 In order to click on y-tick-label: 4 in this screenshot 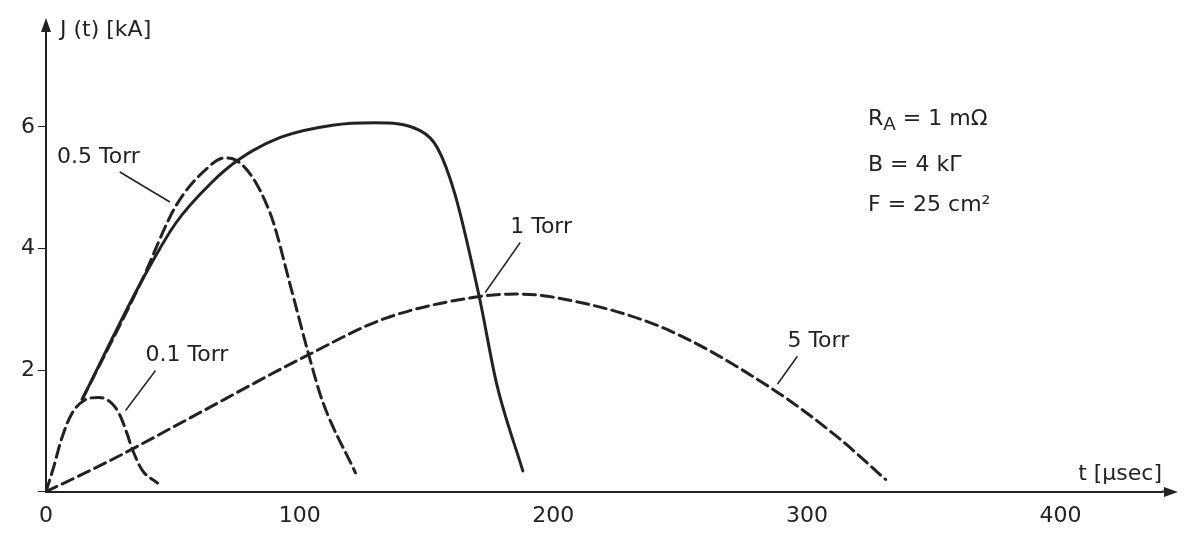, I will do `click(28, 247)`.